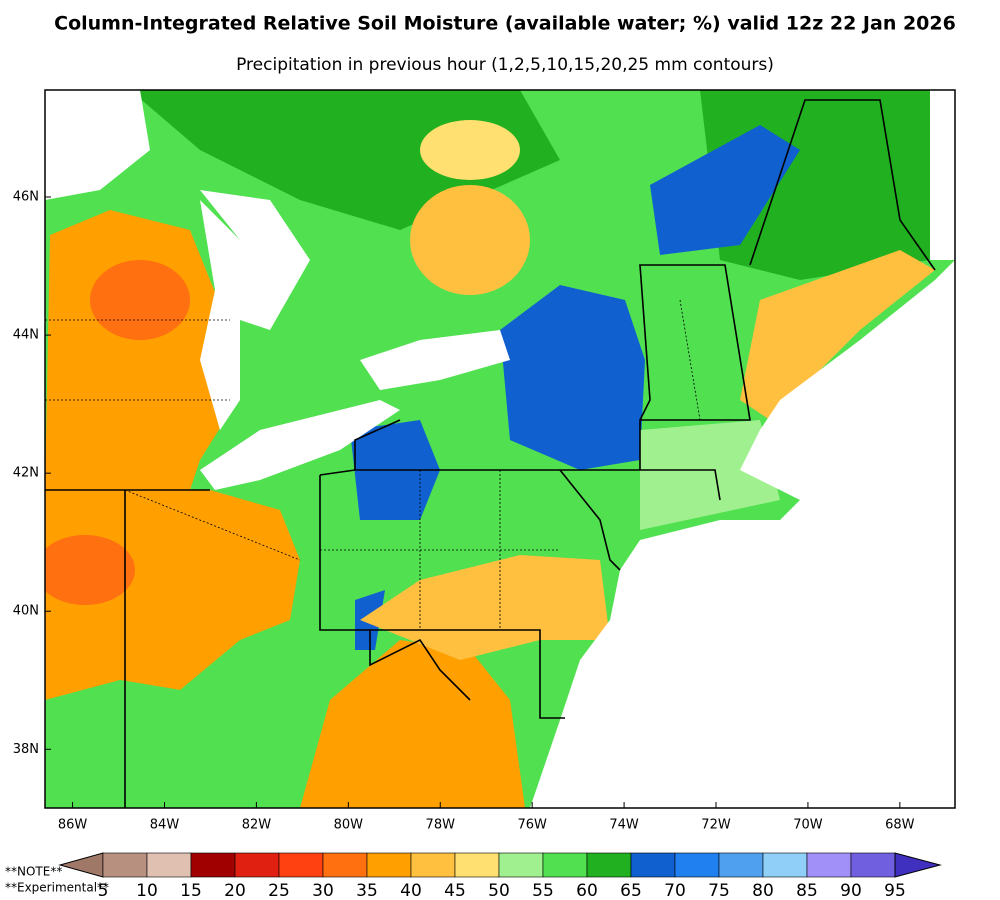 This screenshot has height=900, width=1000. I want to click on colorbar-label: 25, so click(279, 890).